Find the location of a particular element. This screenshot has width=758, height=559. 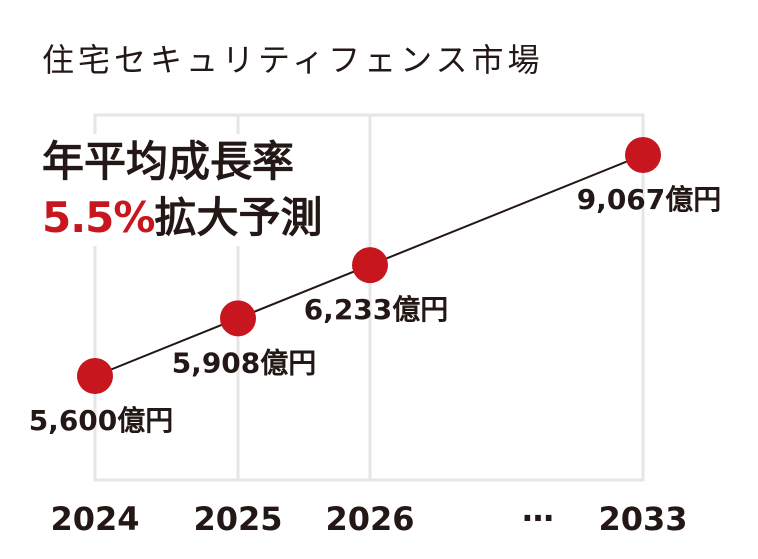

data-label-2025: 5,908億円 is located at coordinates (244, 362).